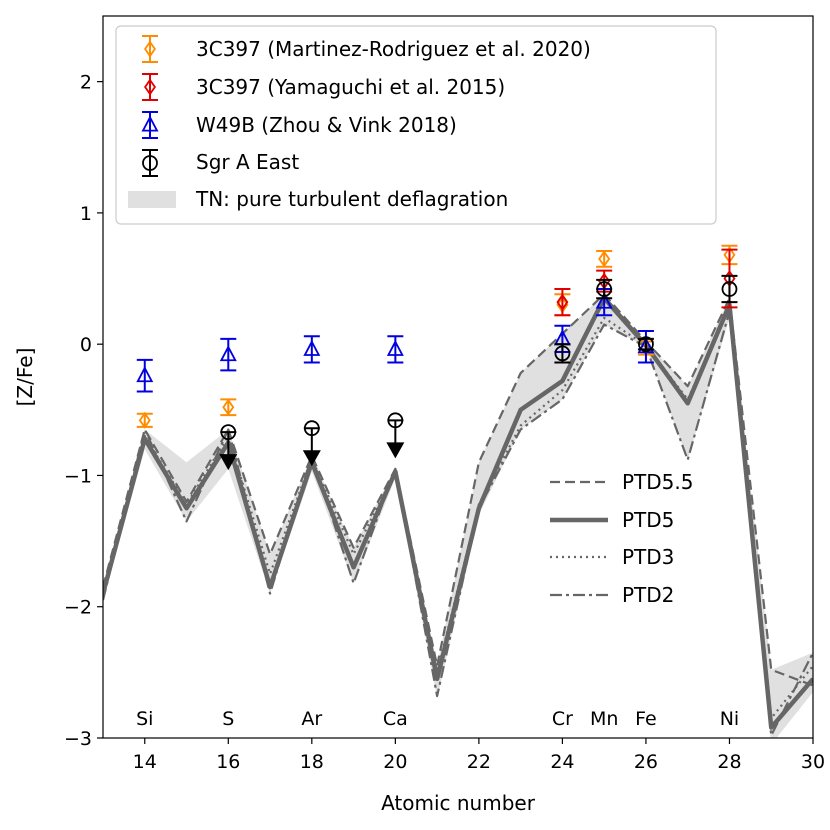 This screenshot has width=830, height=830. What do you see at coordinates (228, 407) in the screenshot?
I see `point-3c397-martinez-rodriguez-et-al-2020-z16` at bounding box center [228, 407].